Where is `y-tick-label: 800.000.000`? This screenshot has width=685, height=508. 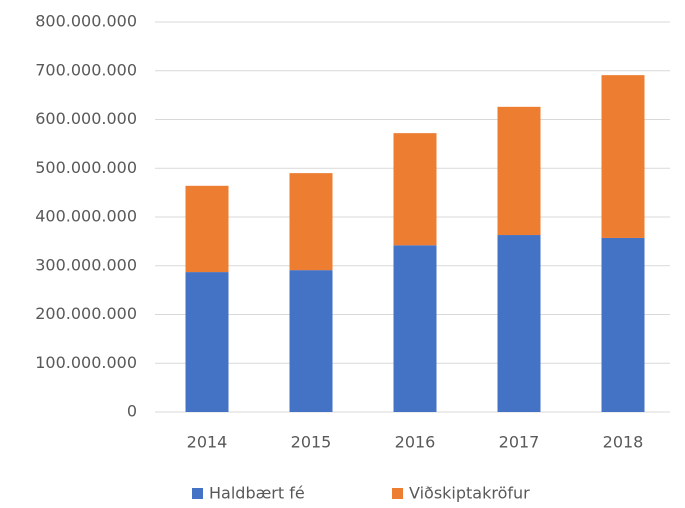
y-tick-label: 800.000.000 is located at coordinates (86, 21).